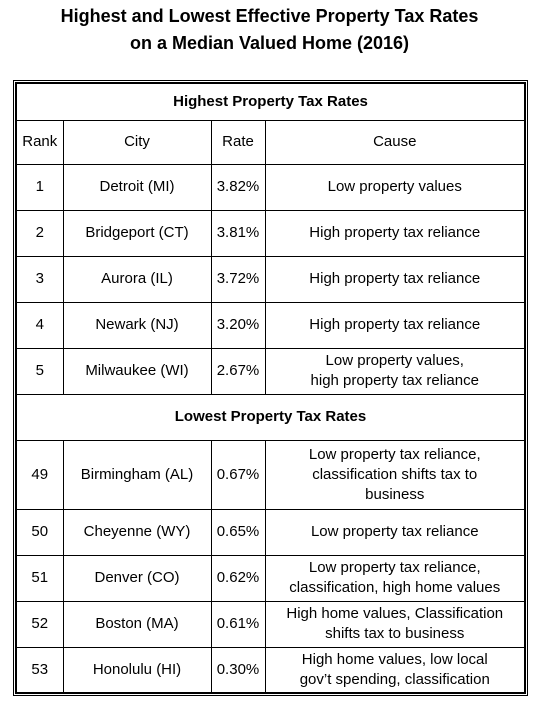 This screenshot has width=539, height=702. I want to click on rate-cell: 0.65%, so click(238, 532).